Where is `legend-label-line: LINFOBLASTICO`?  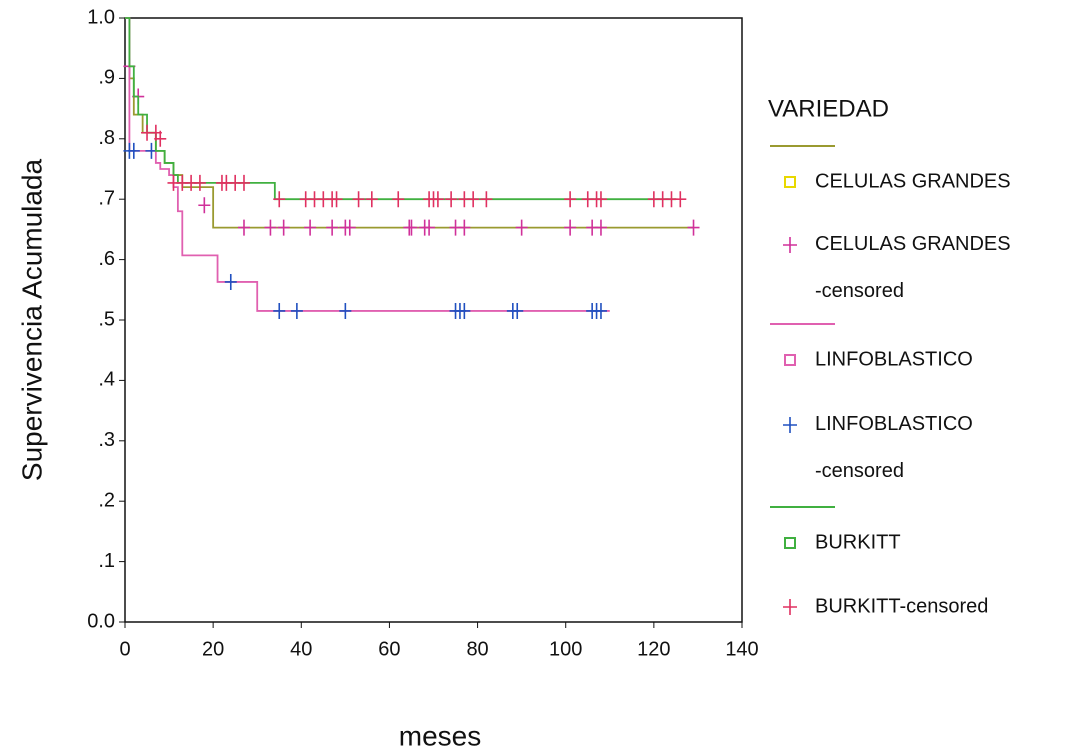
legend-label-line: LINFOBLASTICO is located at coordinates (894, 424).